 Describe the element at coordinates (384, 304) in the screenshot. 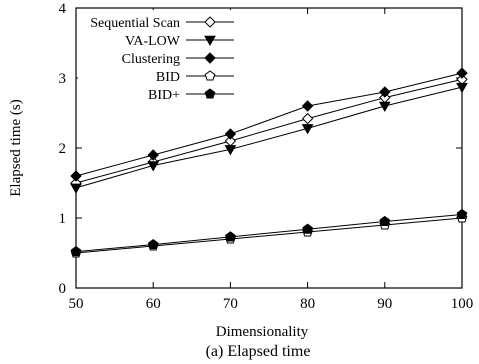

I see `x-tick-label: 90` at that location.